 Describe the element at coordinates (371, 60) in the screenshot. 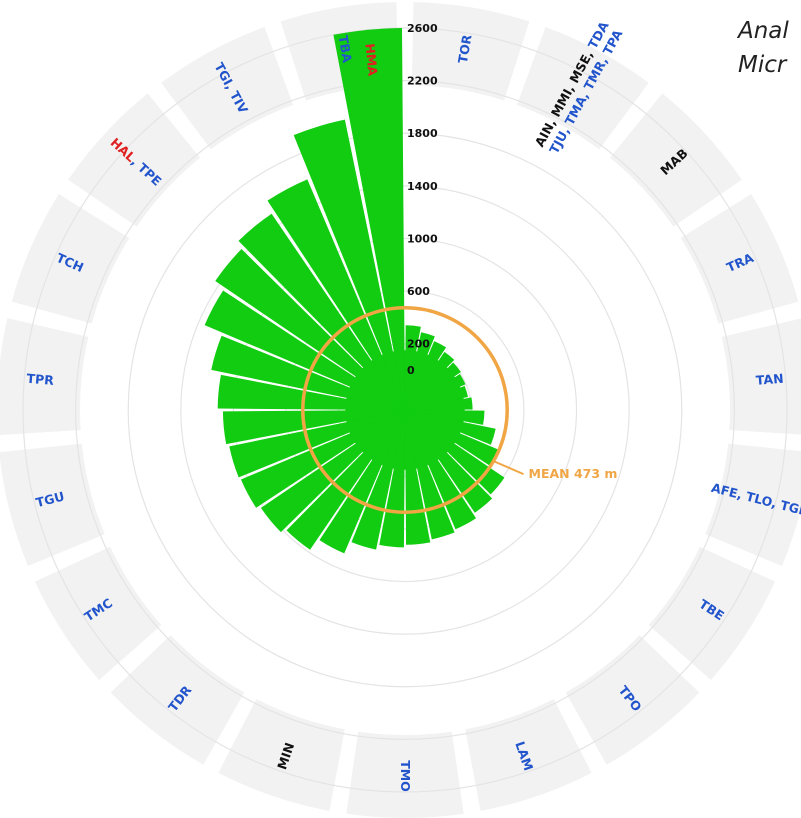

I see `in-bar-label: HMA` at that location.